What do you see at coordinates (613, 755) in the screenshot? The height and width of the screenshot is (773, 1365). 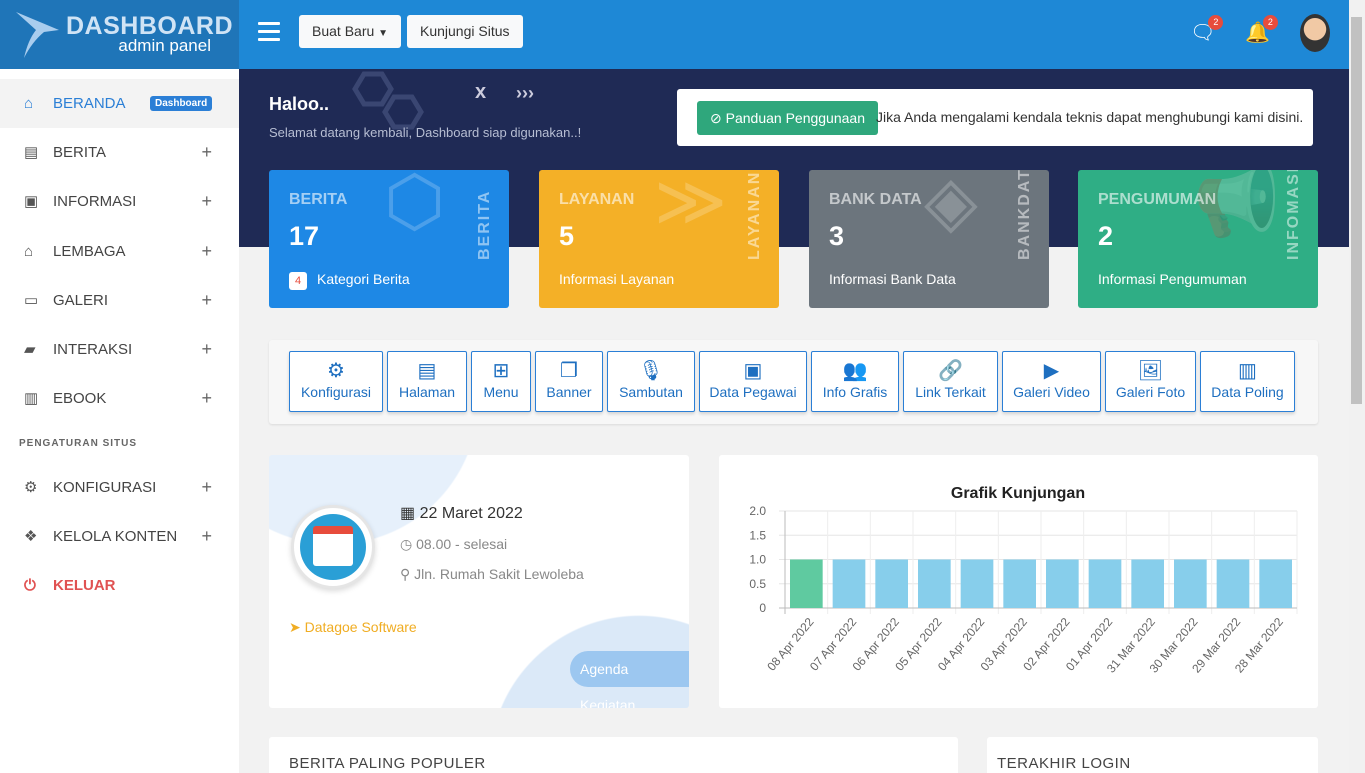 I see `popular-news-card: BERITA PALING POPULER` at bounding box center [613, 755].